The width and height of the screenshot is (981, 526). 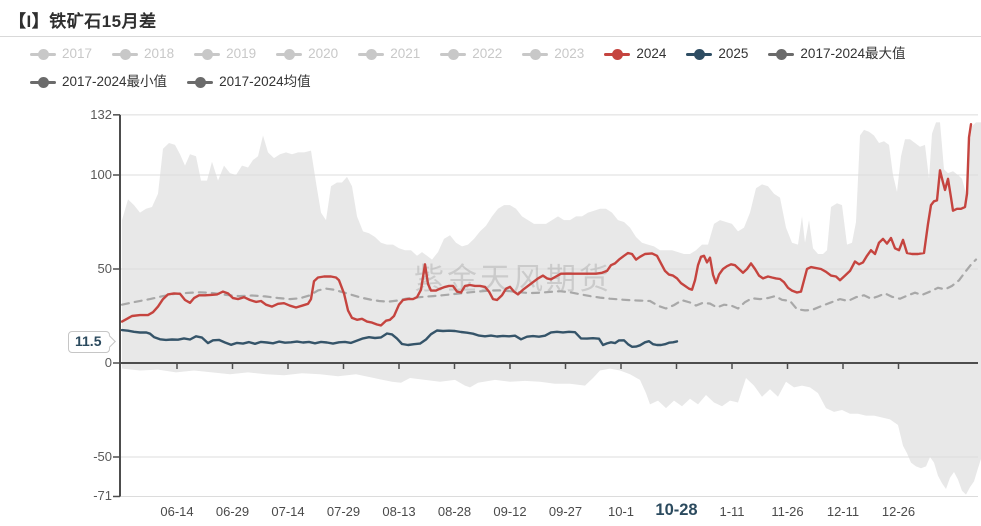 I want to click on legend-item-2025: 2025, so click(x=717, y=54).